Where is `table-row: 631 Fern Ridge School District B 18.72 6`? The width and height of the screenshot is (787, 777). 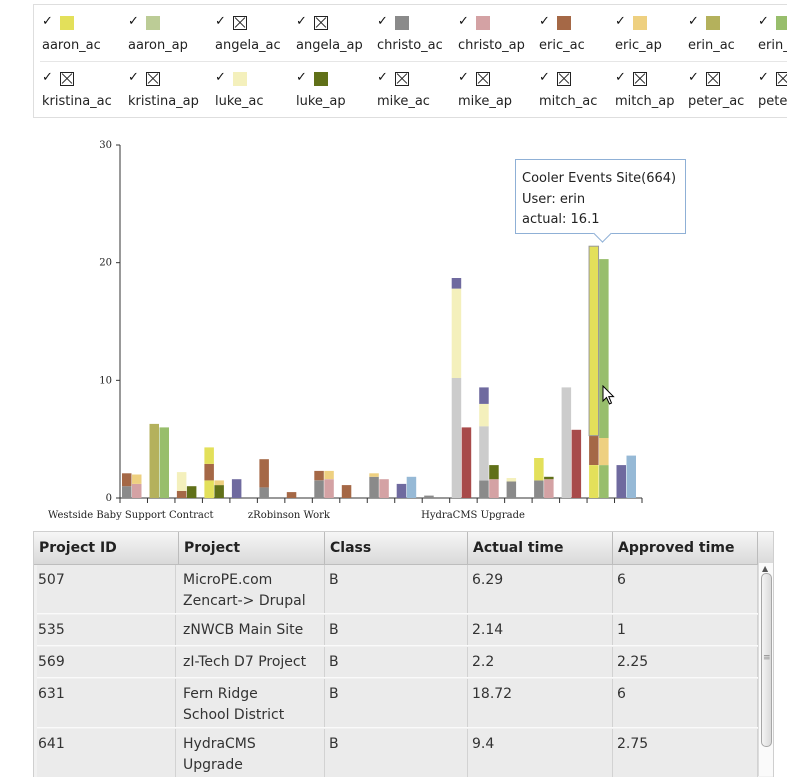
table-row: 631 Fern Ridge School District B 18.72 6 is located at coordinates (397, 703).